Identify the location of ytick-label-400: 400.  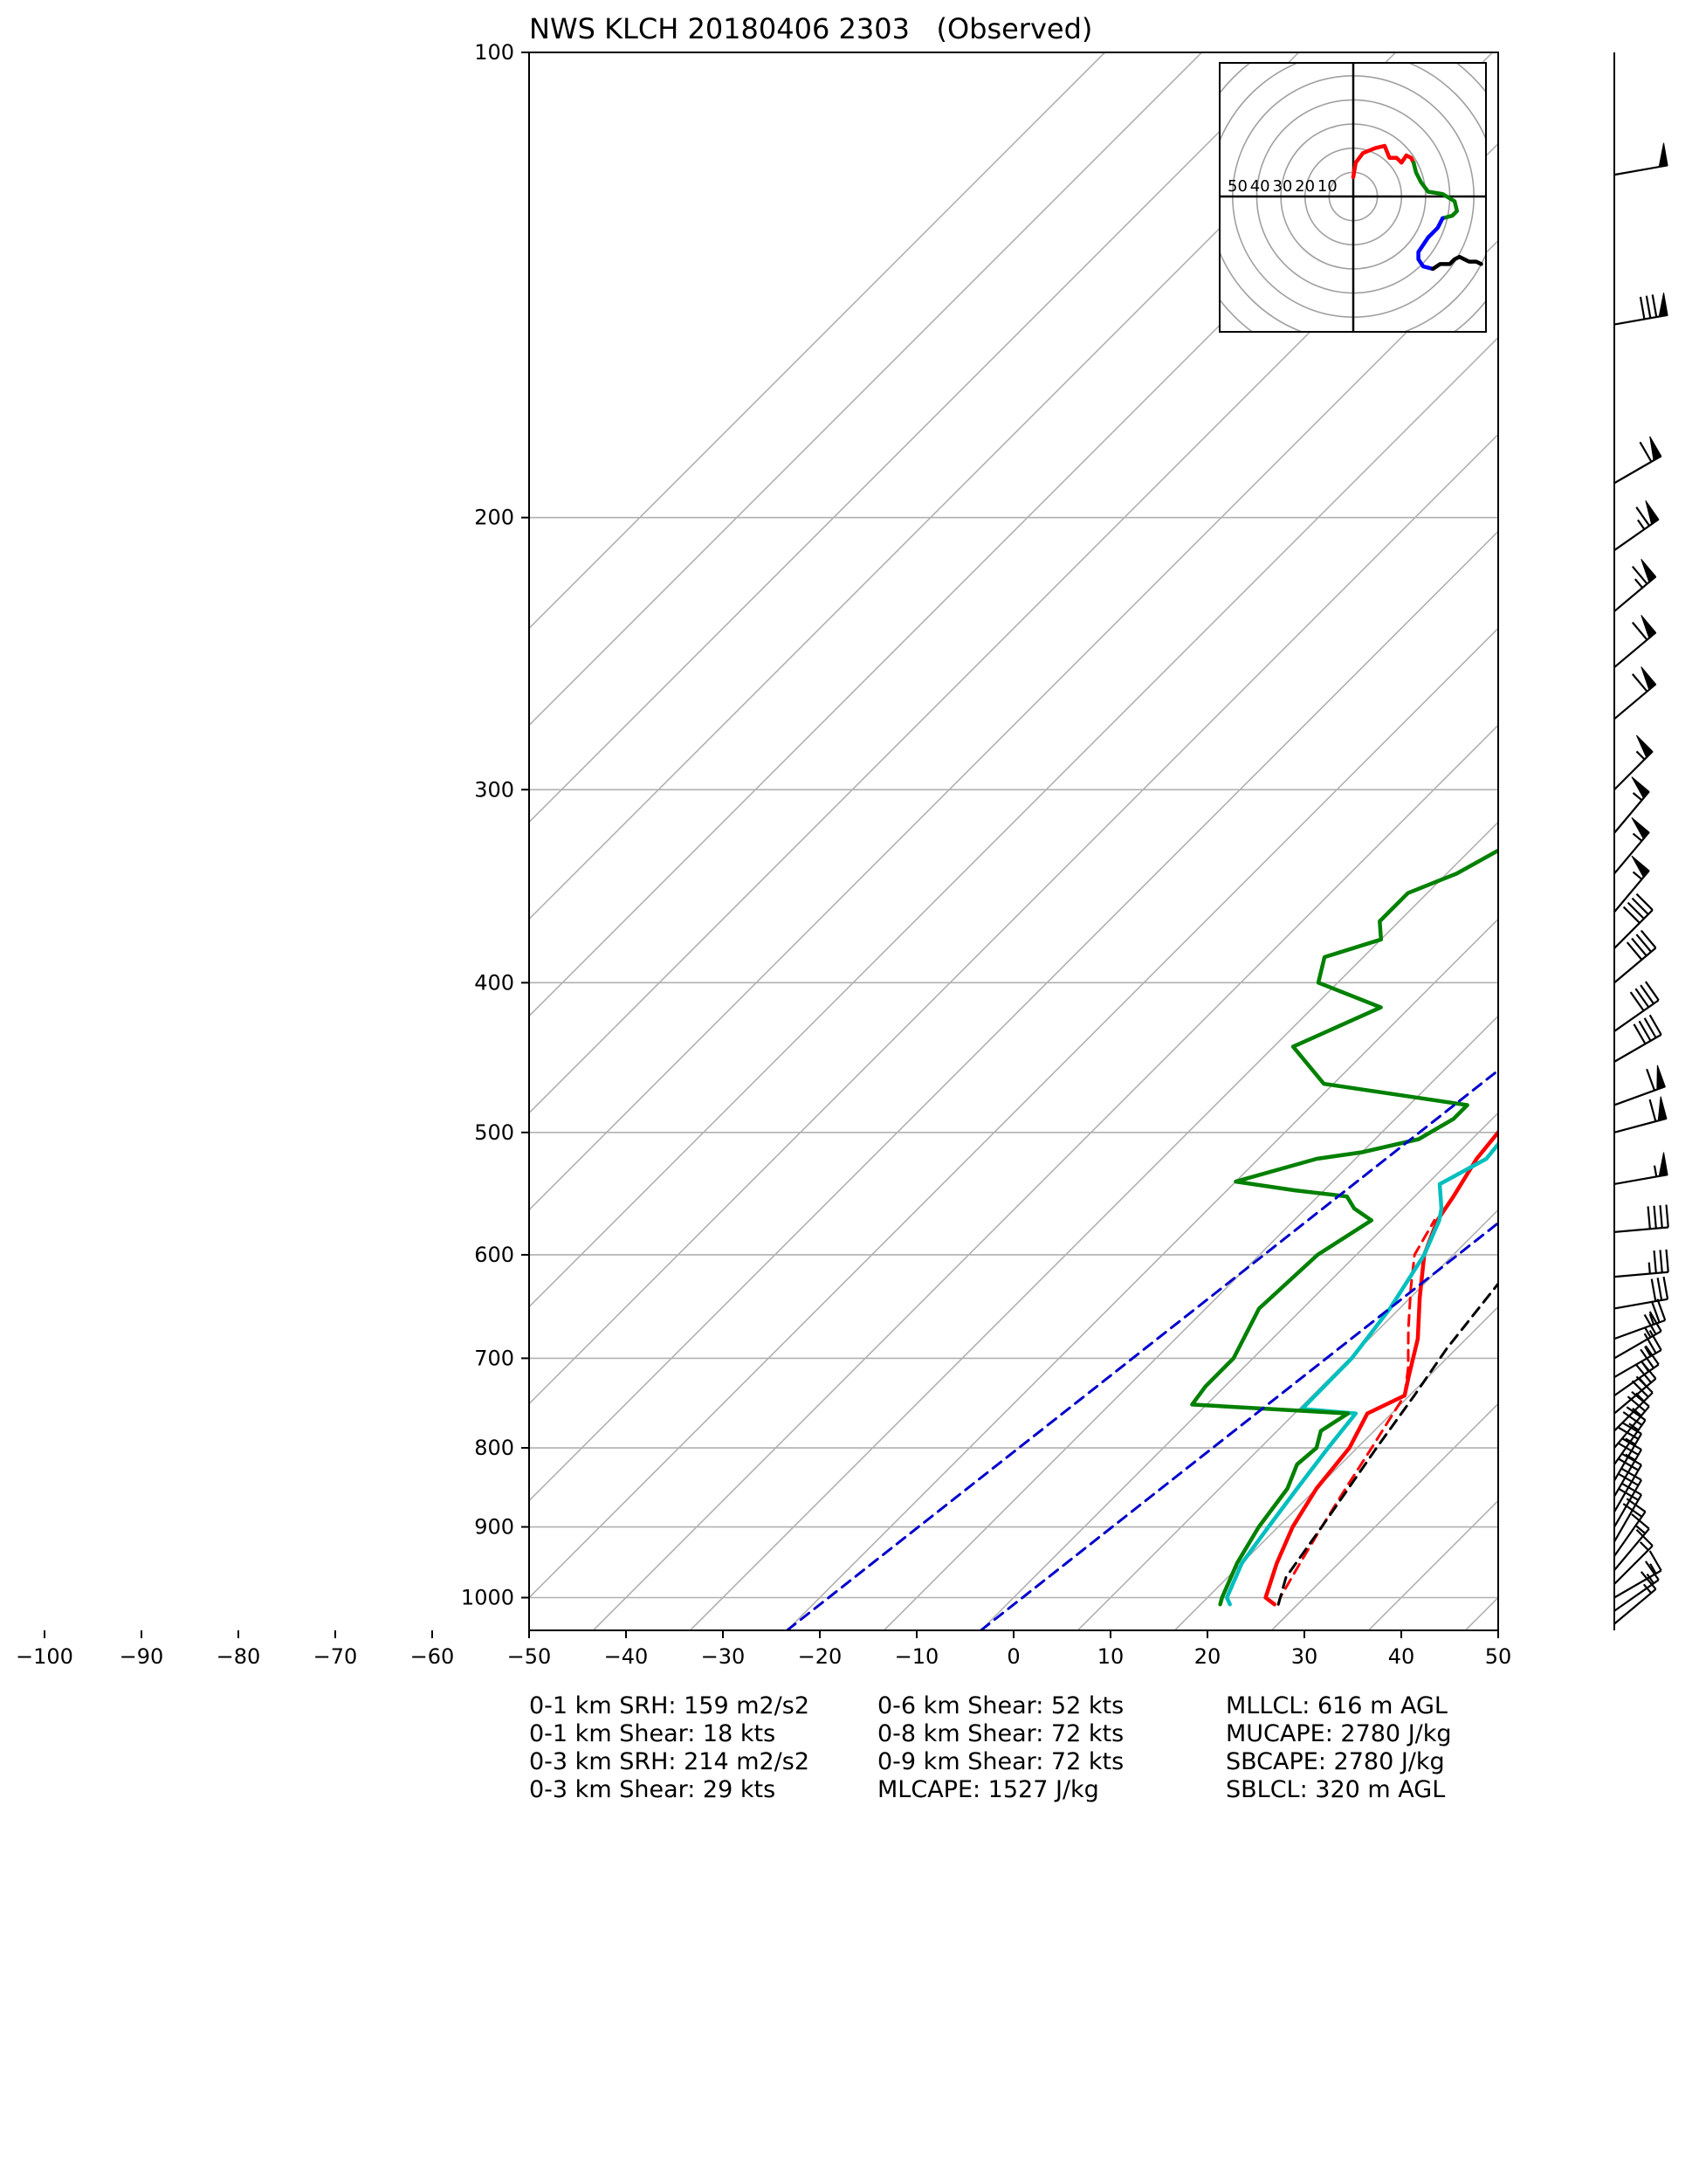
(494, 982).